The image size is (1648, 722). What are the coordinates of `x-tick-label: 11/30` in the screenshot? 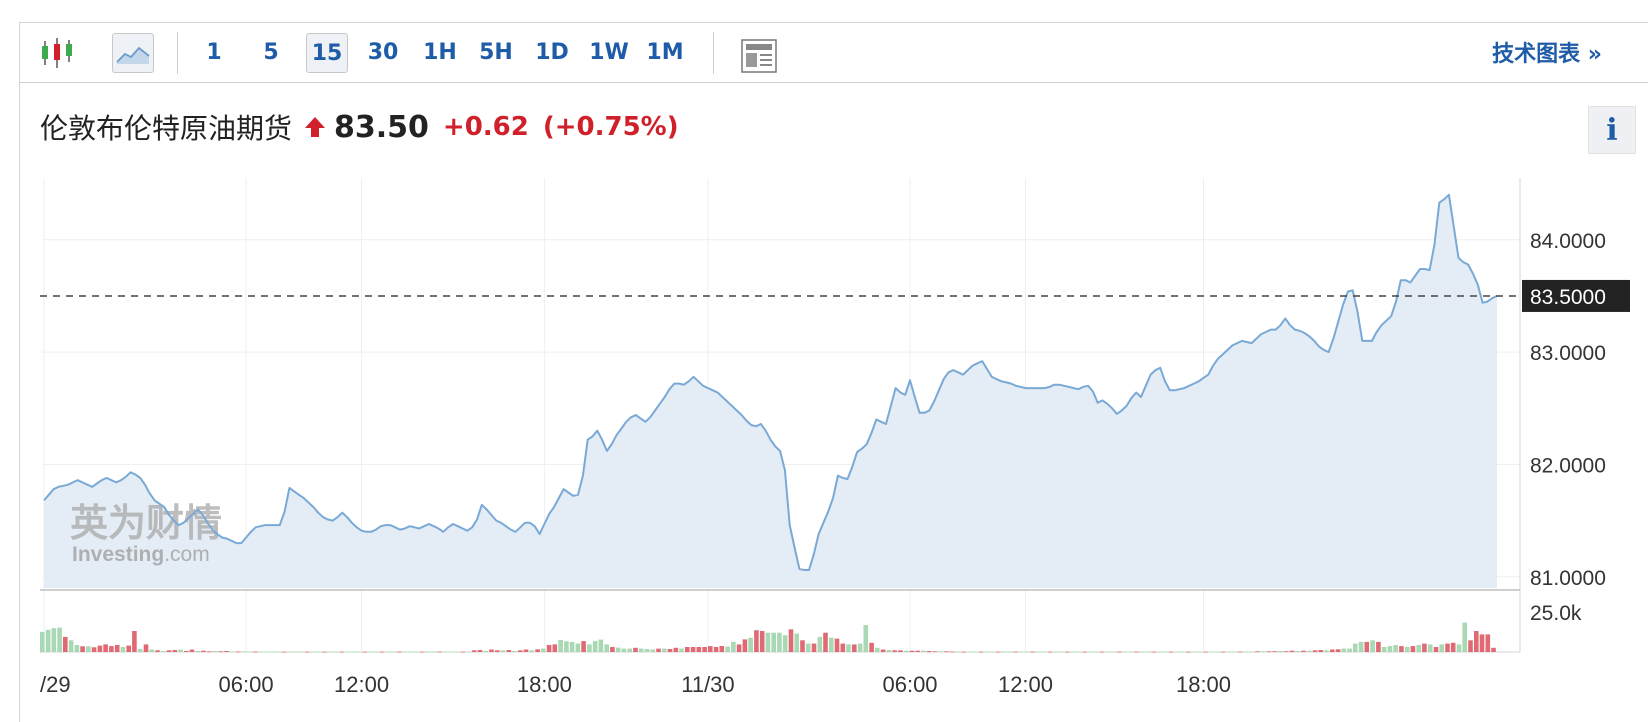 It's located at (707, 684).